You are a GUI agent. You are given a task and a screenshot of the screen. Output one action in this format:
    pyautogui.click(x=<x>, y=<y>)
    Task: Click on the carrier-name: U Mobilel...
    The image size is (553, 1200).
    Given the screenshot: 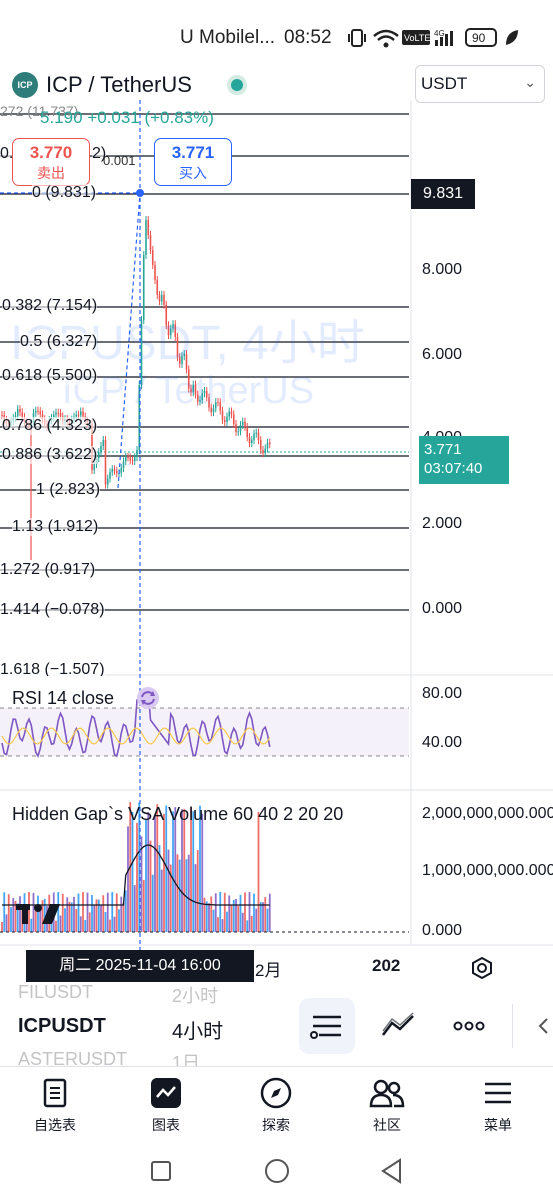 What is the action you would take?
    pyautogui.click(x=228, y=37)
    